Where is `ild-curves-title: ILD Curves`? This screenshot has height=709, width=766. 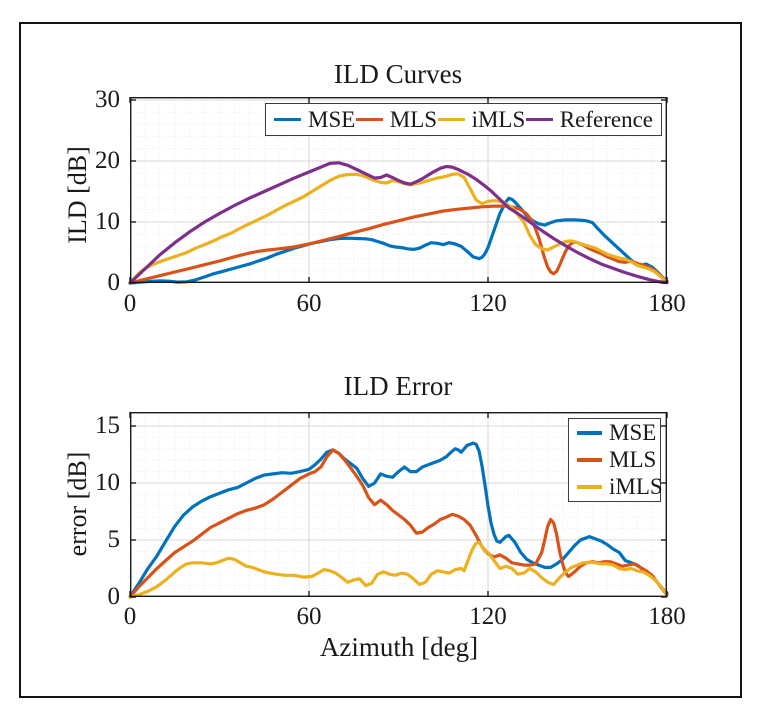 ild-curves-title: ILD Curves is located at coordinates (398, 74).